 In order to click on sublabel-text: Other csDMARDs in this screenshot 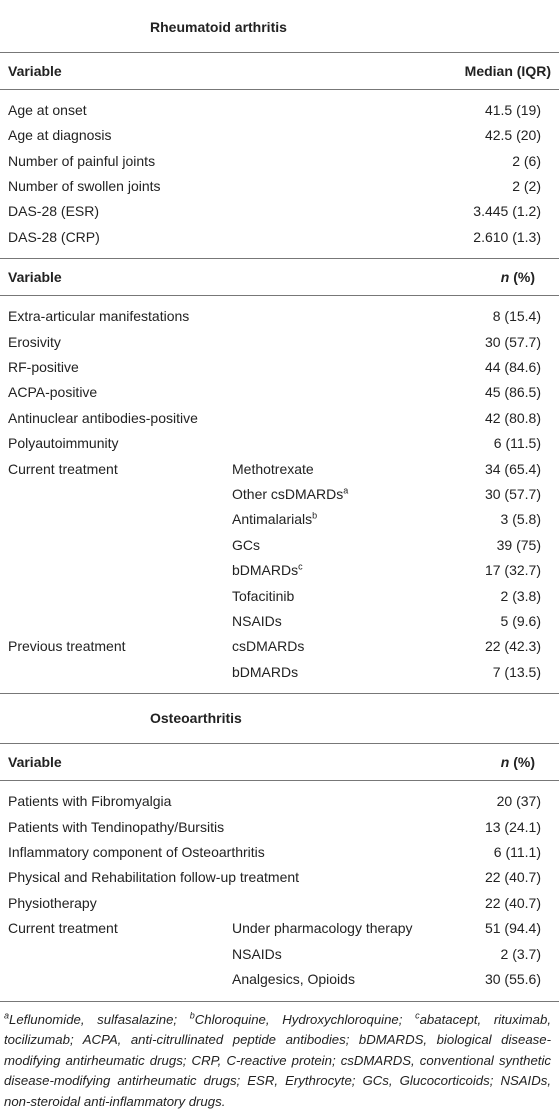, I will do `click(288, 493)`.